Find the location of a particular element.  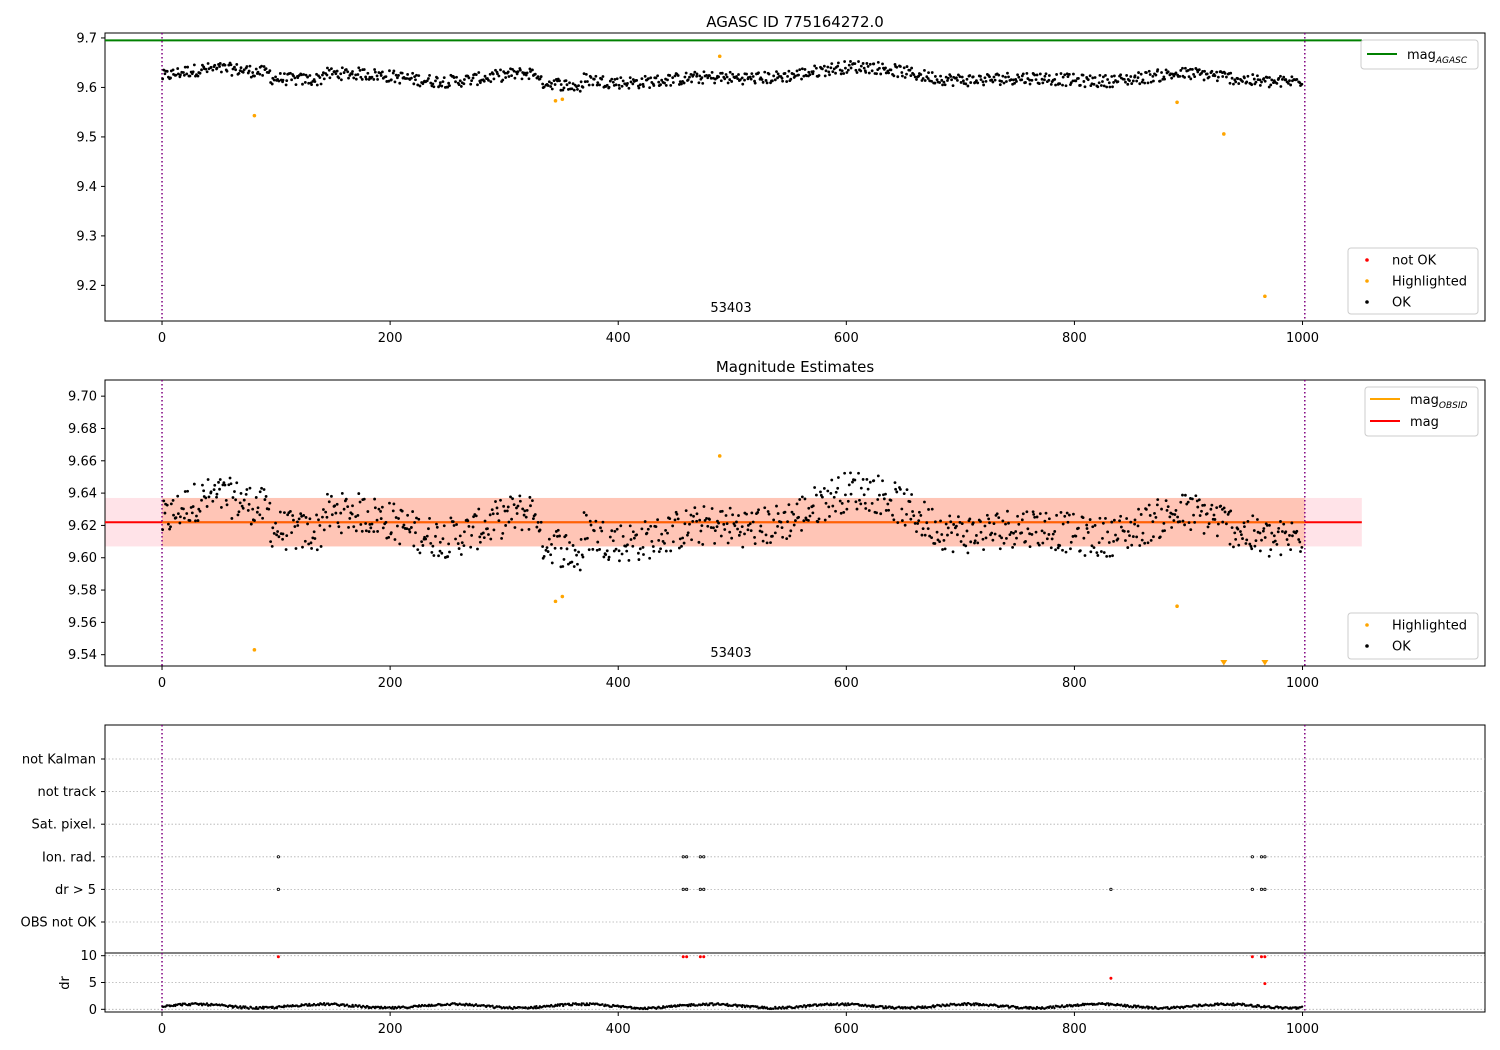

agasc-point-legend is located at coordinates (1413, 281).